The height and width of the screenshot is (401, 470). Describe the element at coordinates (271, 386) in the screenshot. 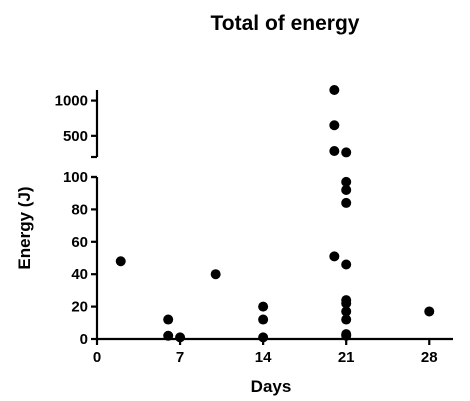

I see `x-axis-label: Days` at that location.